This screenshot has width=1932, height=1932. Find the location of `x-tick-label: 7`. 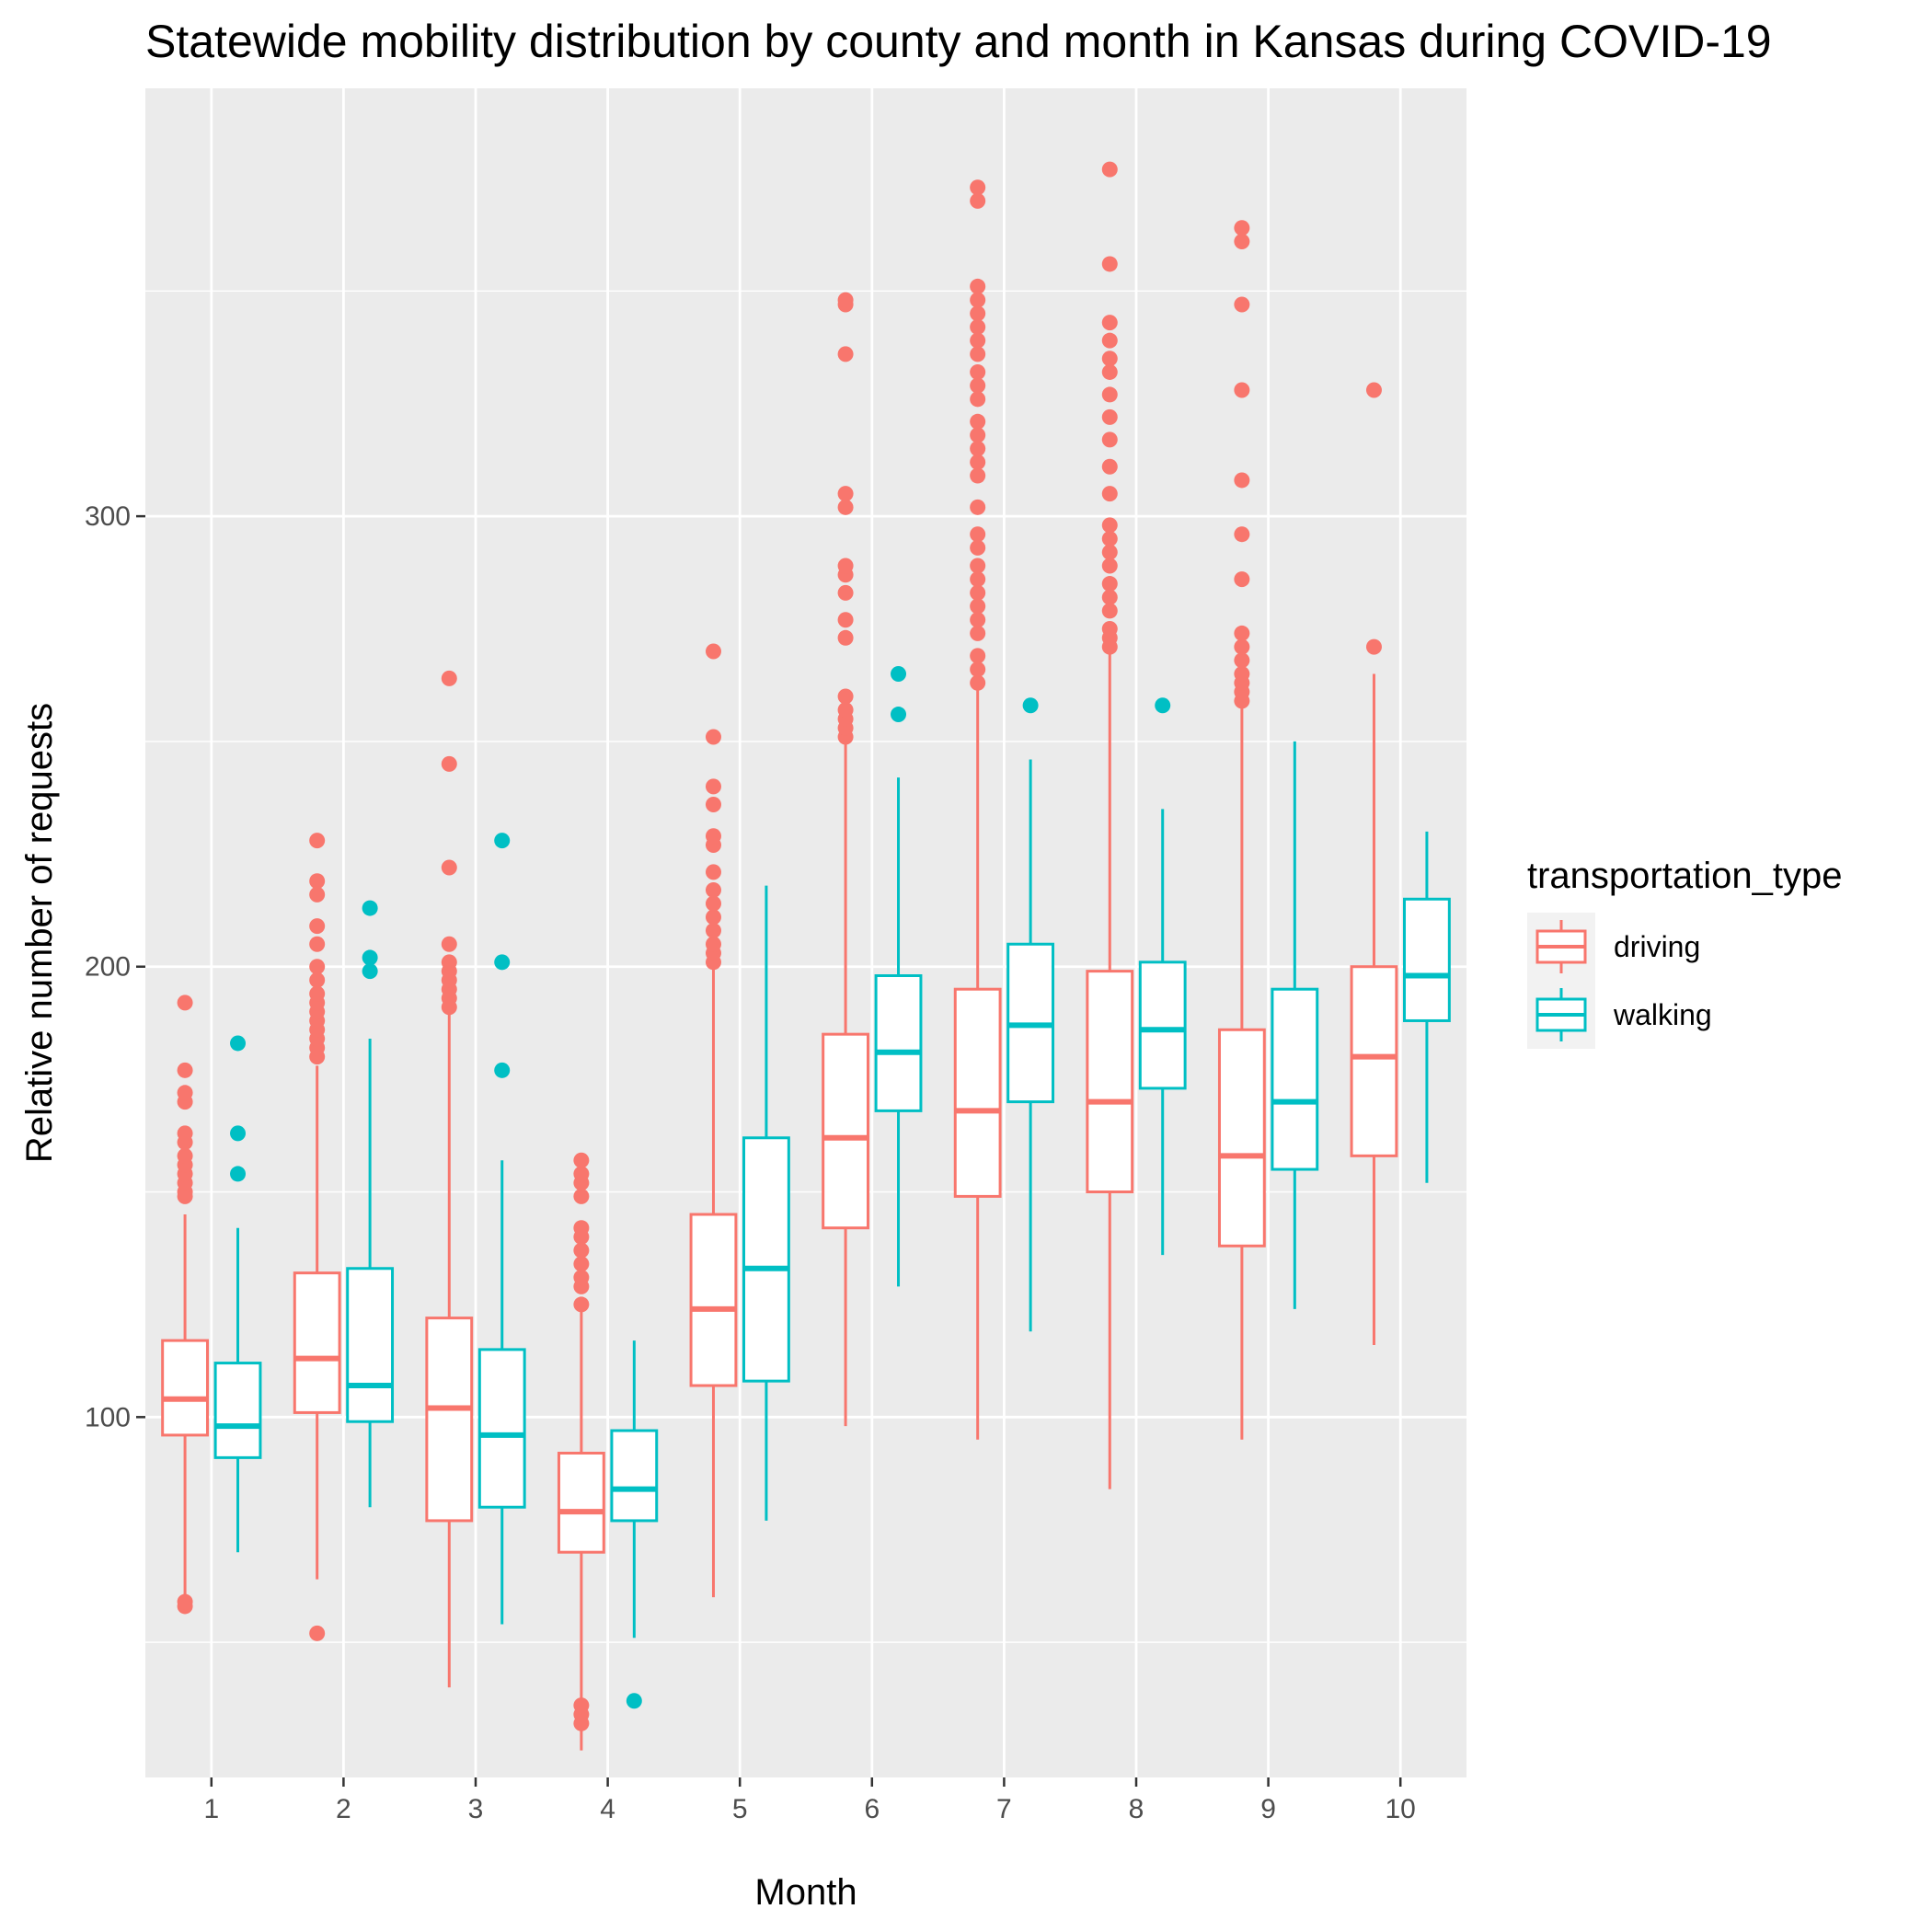

x-tick-label: 7 is located at coordinates (1004, 1809).